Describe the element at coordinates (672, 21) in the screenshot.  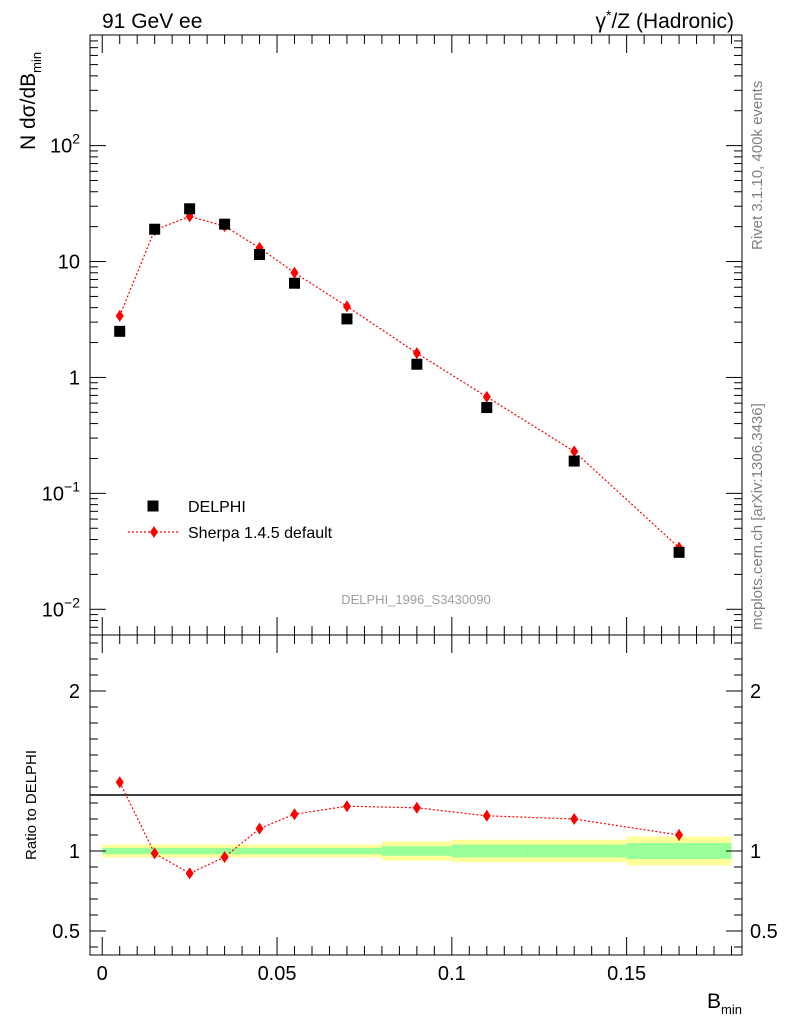
I see `right-title-suffix: /Z (Hadronic)` at that location.